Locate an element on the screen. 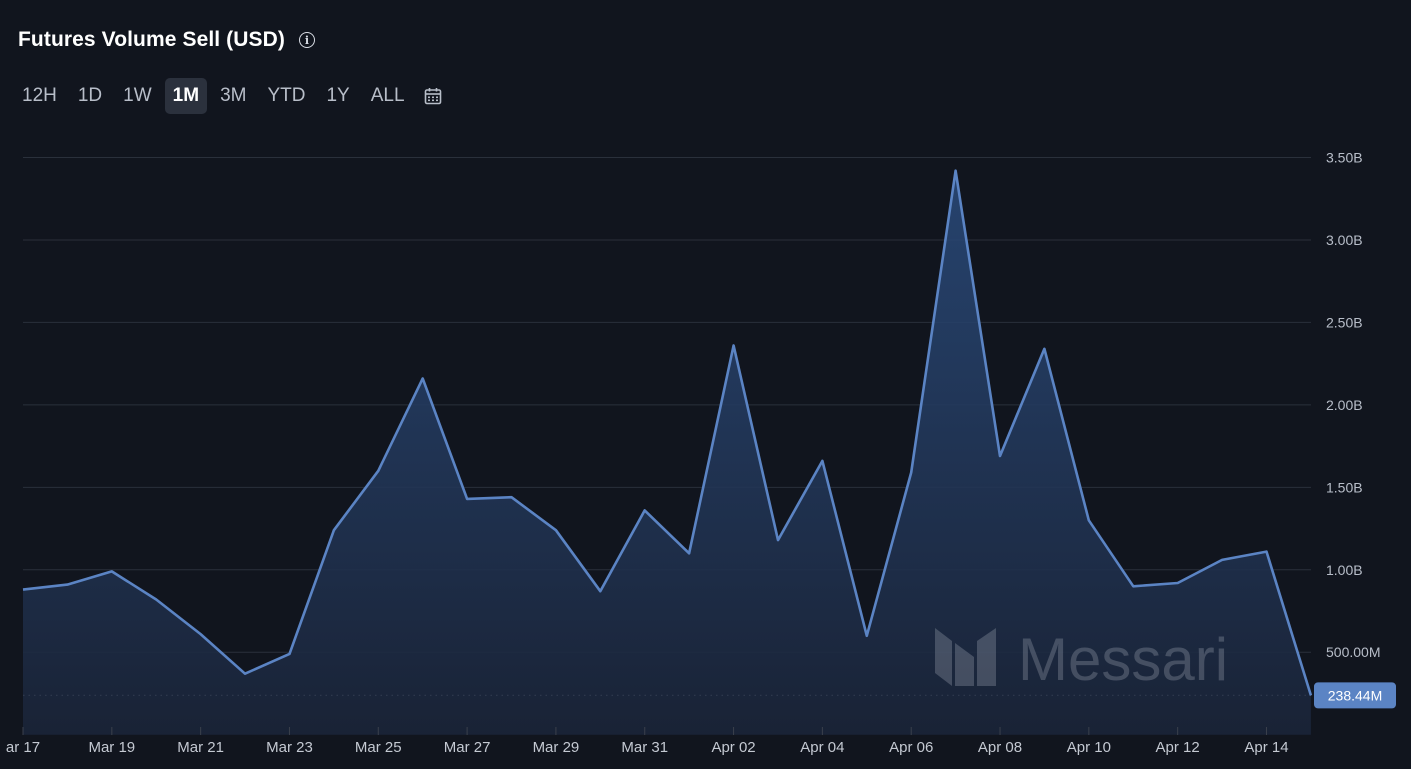 The image size is (1411, 769). x-tick-label: Apr 12 is located at coordinates (1178, 747).